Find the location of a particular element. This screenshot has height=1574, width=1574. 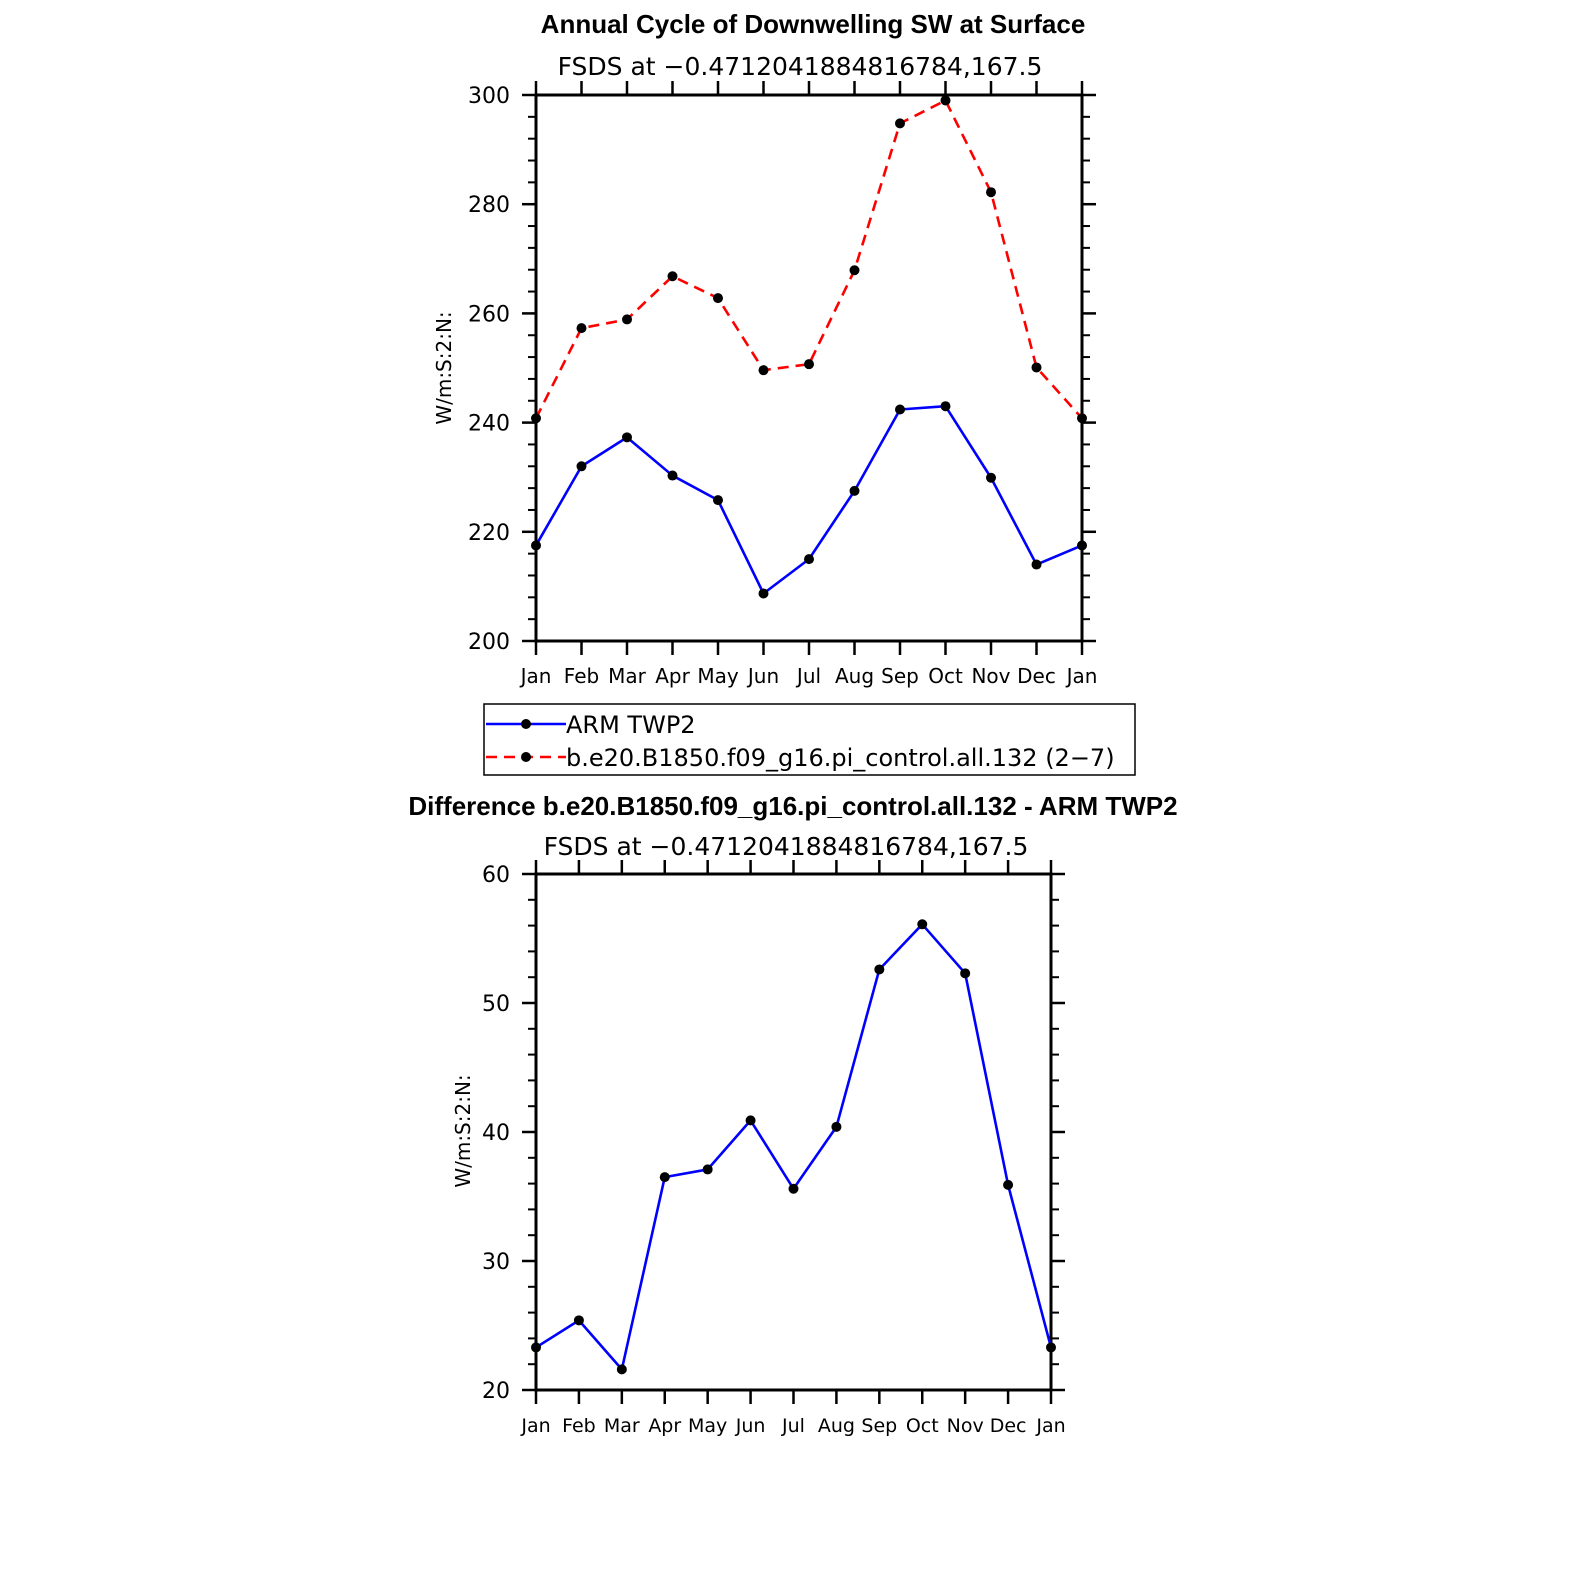

y-tick-label: 30 is located at coordinates (496, 1262).